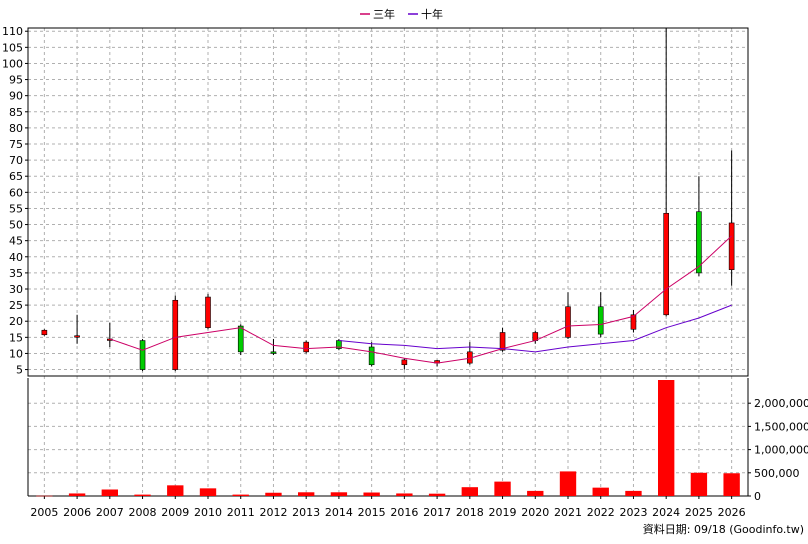 This screenshot has height=544, width=808. What do you see at coordinates (16, 305) in the screenshot?
I see `price-tick-label: 25` at bounding box center [16, 305].